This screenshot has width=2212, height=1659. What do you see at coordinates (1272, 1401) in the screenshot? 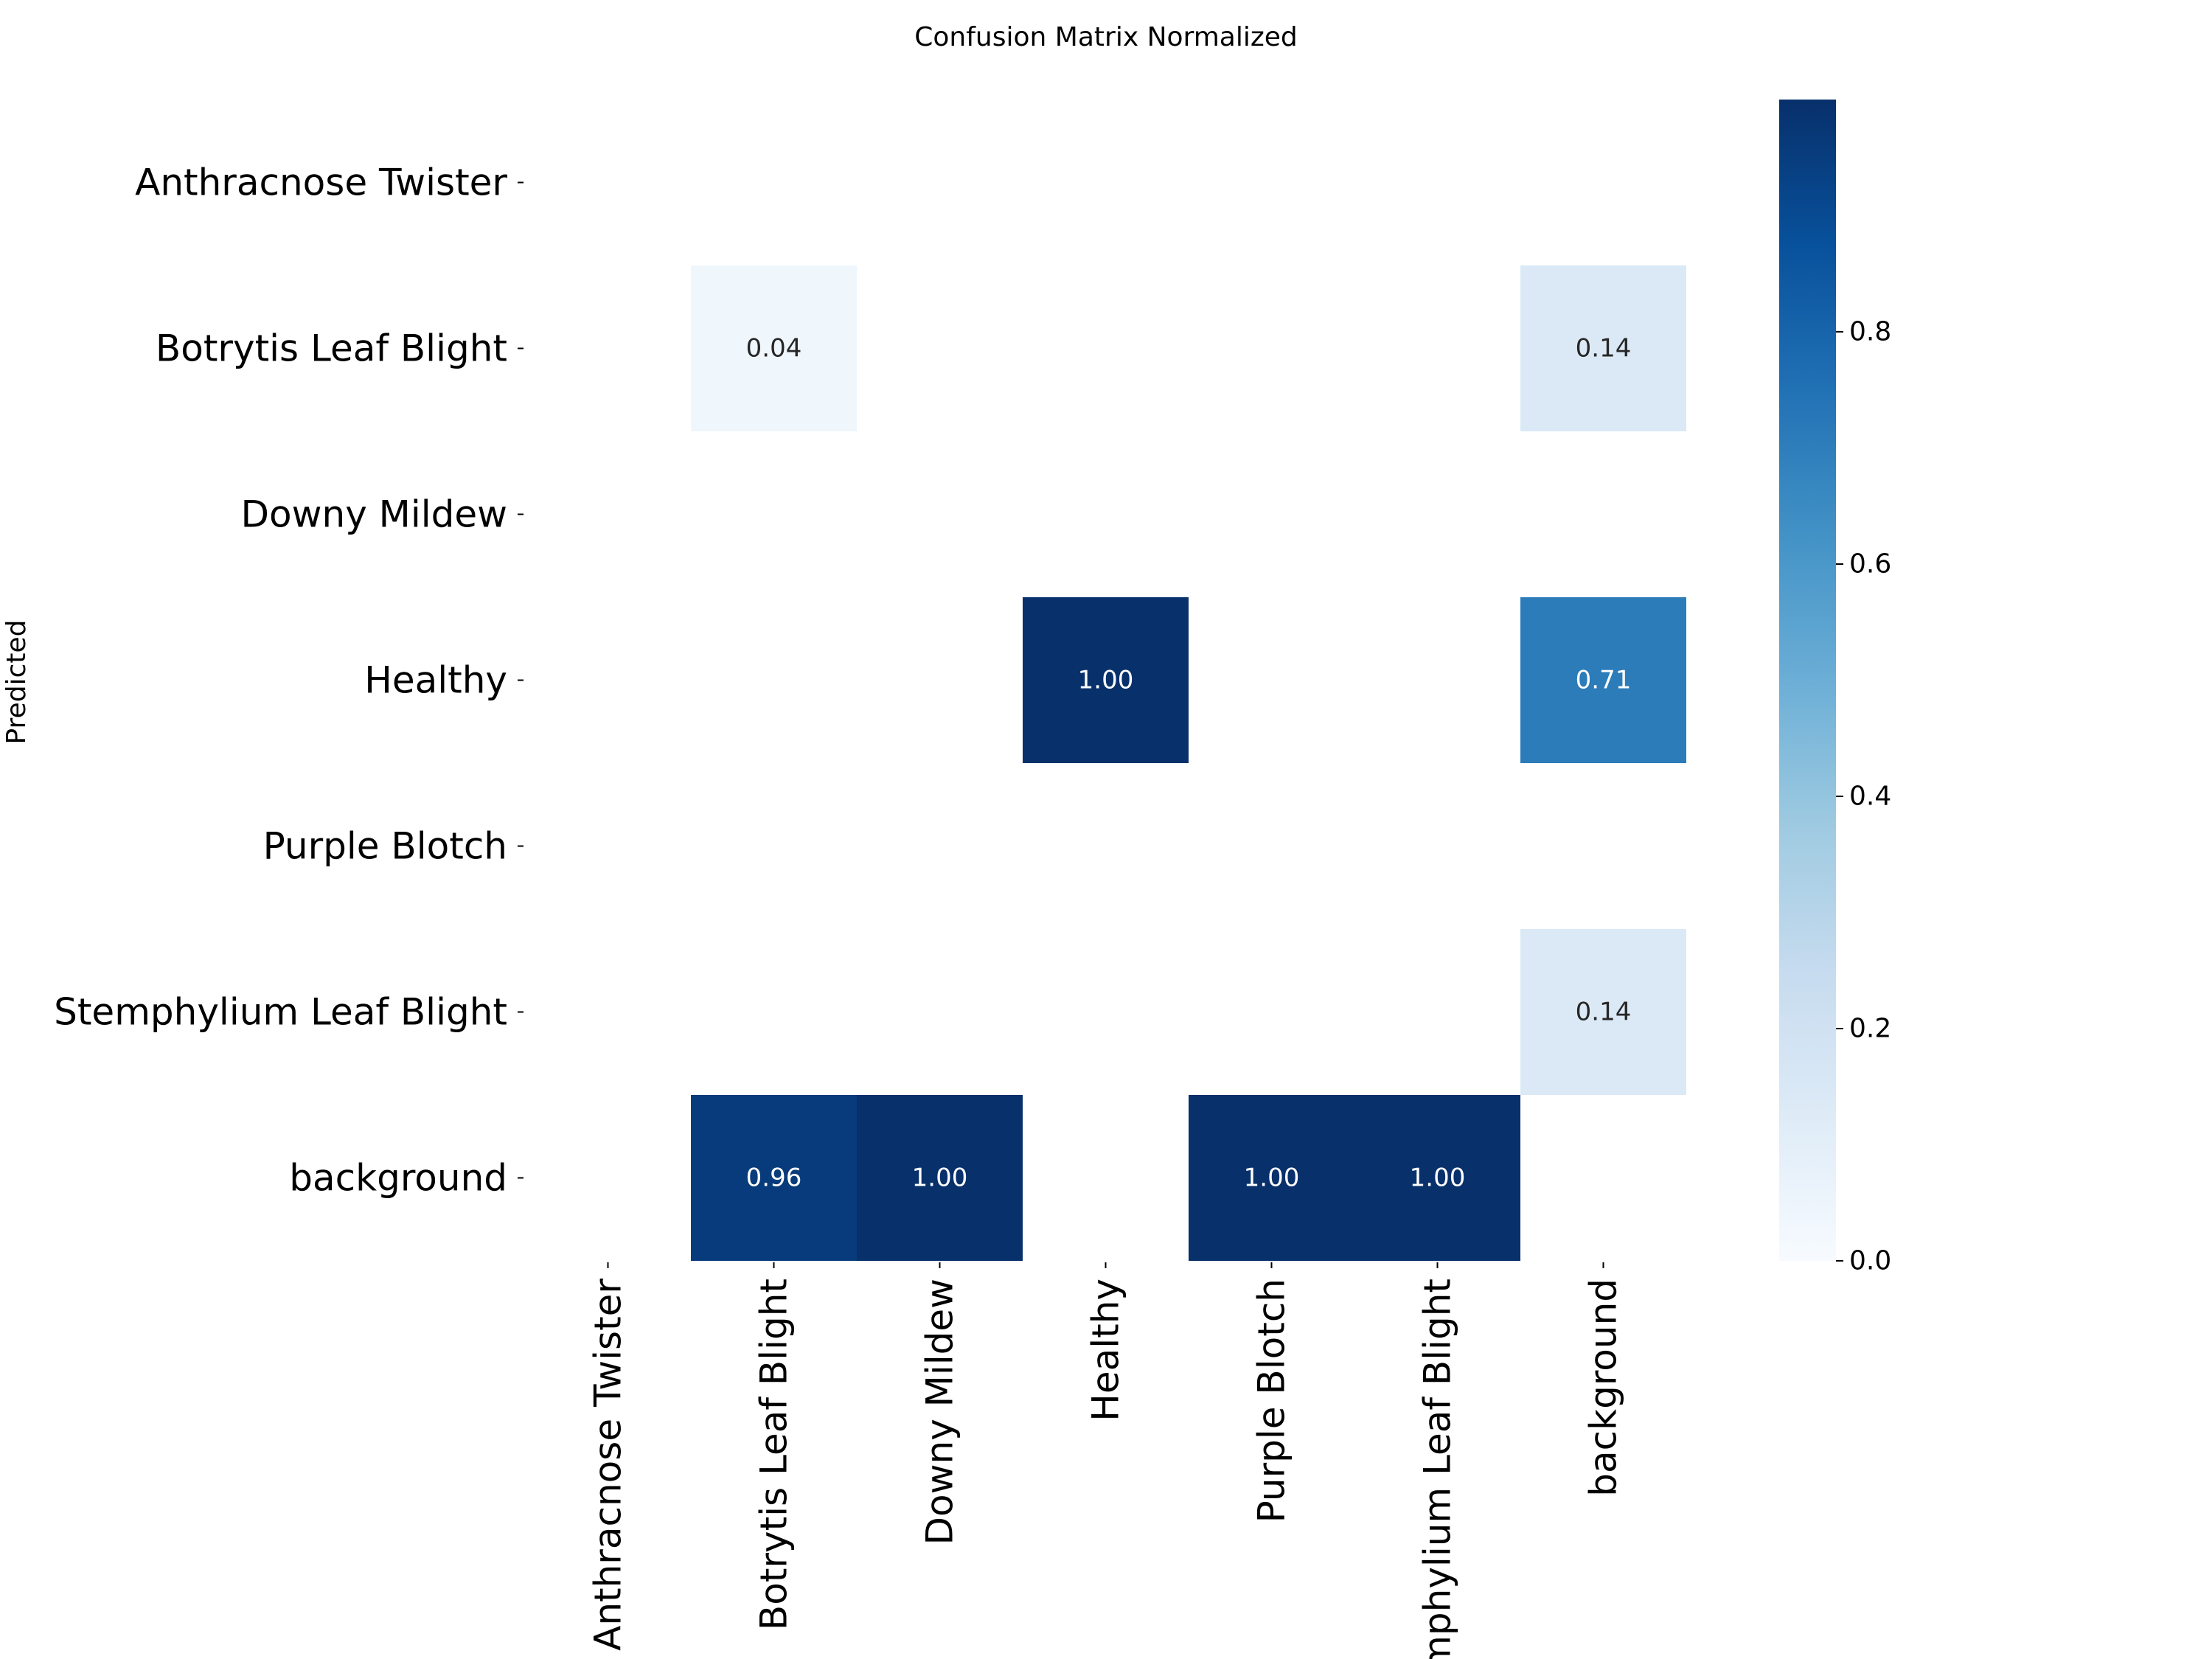
I see `x-tick-label: Purple Blotch` at bounding box center [1272, 1401].